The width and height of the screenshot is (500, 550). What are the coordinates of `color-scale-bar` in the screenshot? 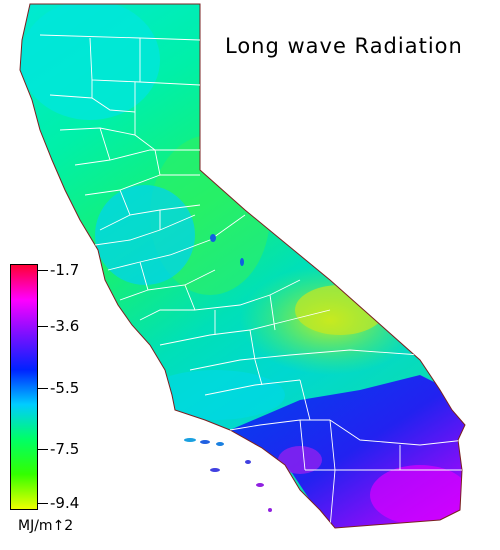 It's located at (24, 387).